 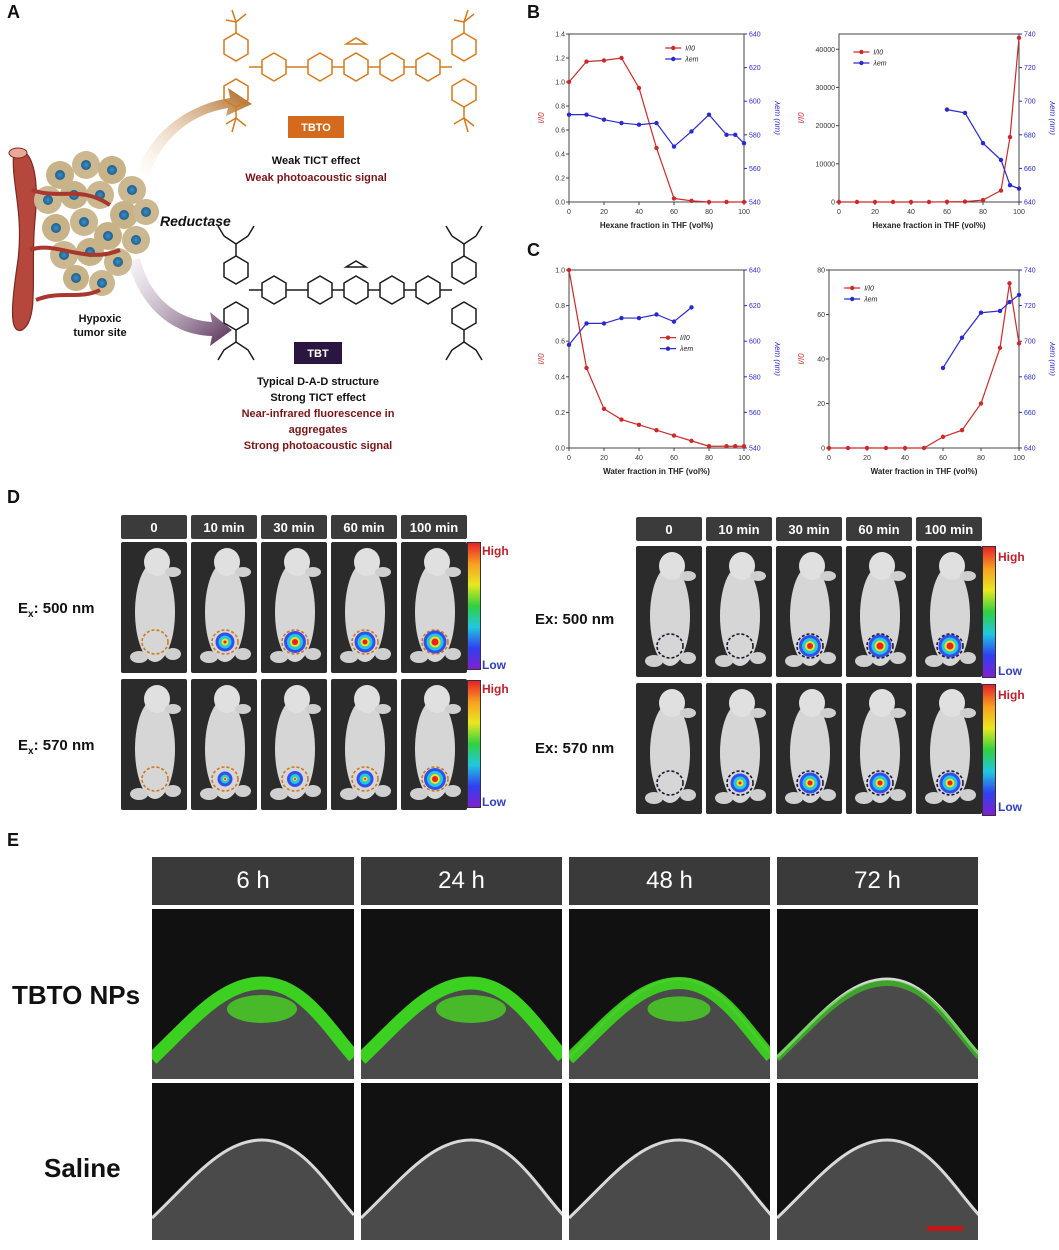 What do you see at coordinates (154, 527) in the screenshot?
I see `d-left-time-0: 0` at bounding box center [154, 527].